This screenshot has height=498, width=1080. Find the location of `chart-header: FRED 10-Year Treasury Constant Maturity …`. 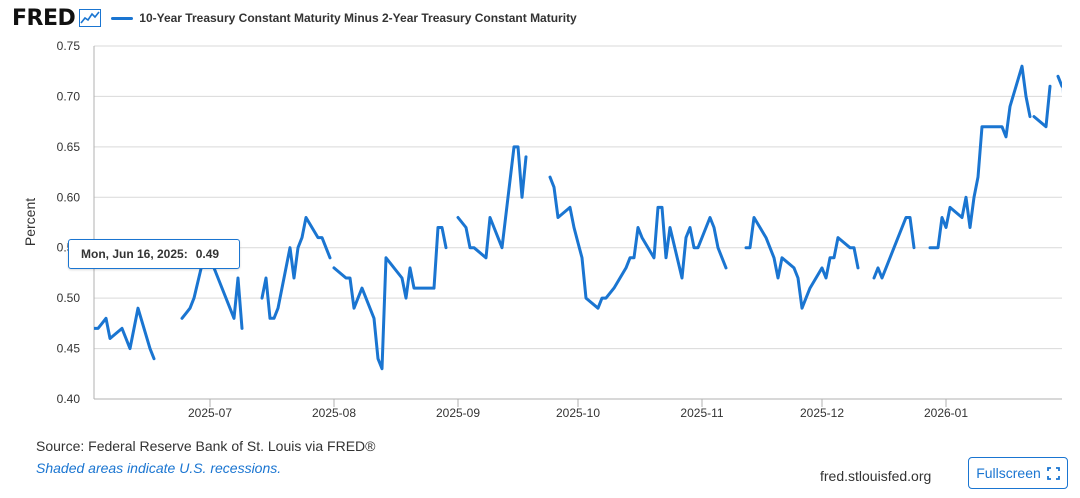

chart-header: FRED 10-Year Treasury Constant Maturity … is located at coordinates (294, 18).